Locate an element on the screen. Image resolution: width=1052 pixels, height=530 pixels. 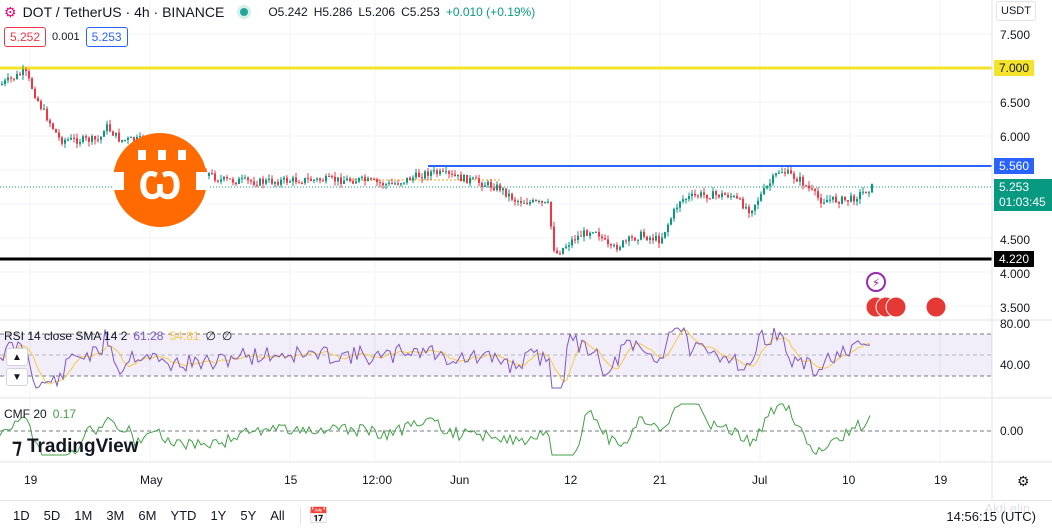
range-1y-button: 1Y is located at coordinates (218, 515).